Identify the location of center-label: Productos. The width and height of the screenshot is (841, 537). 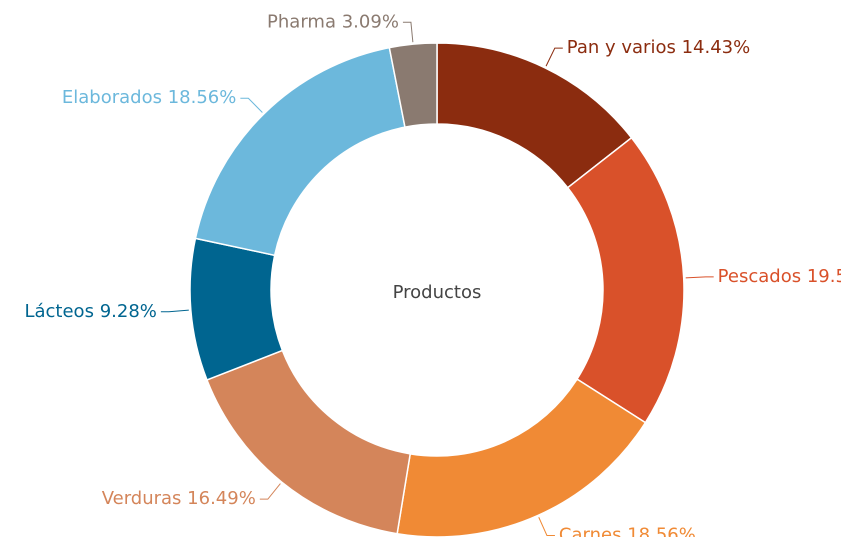
(437, 292).